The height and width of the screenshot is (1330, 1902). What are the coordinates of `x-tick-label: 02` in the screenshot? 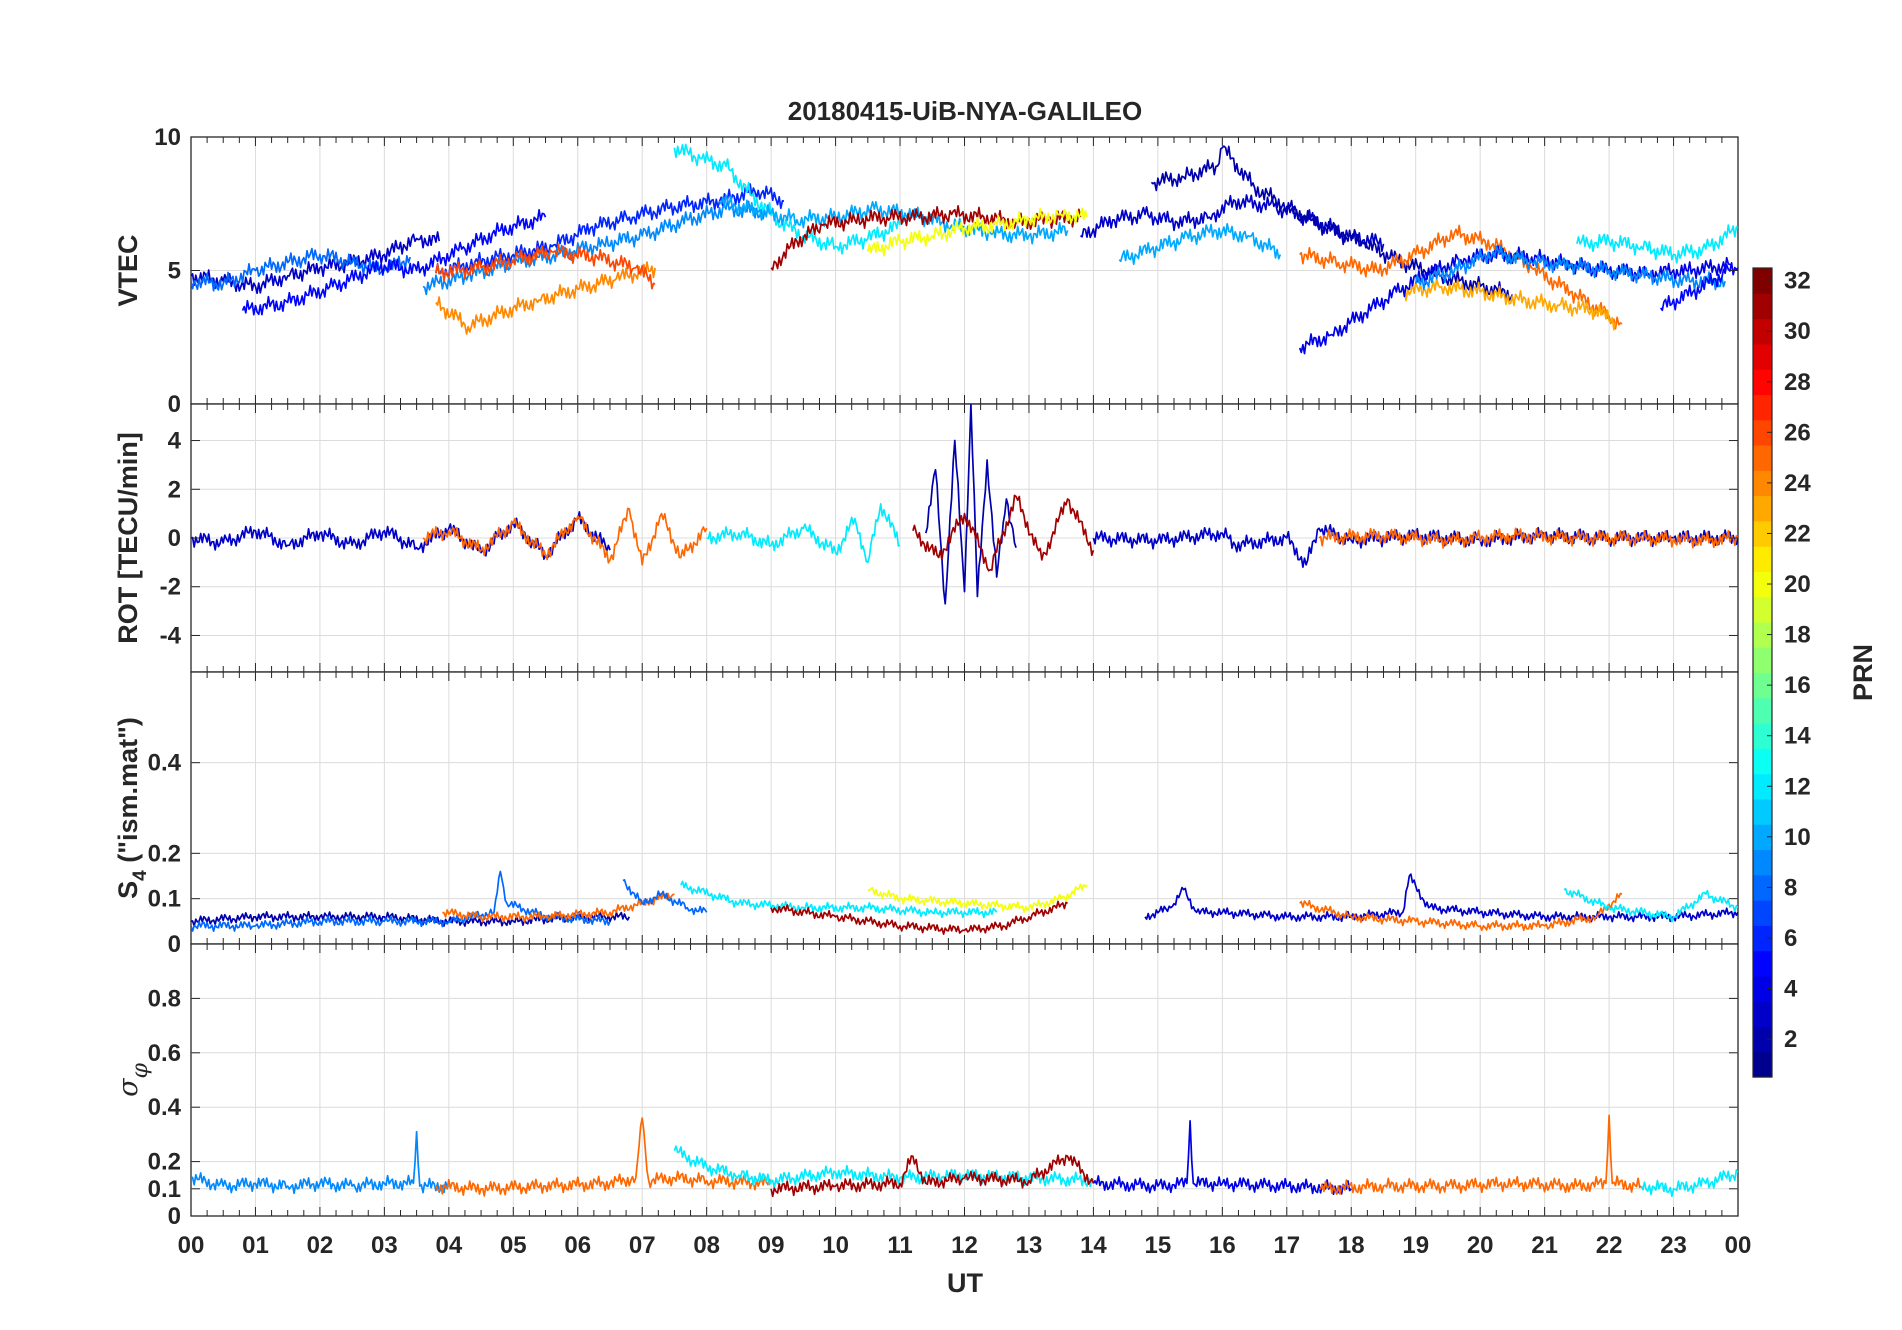 It's located at (320, 1245).